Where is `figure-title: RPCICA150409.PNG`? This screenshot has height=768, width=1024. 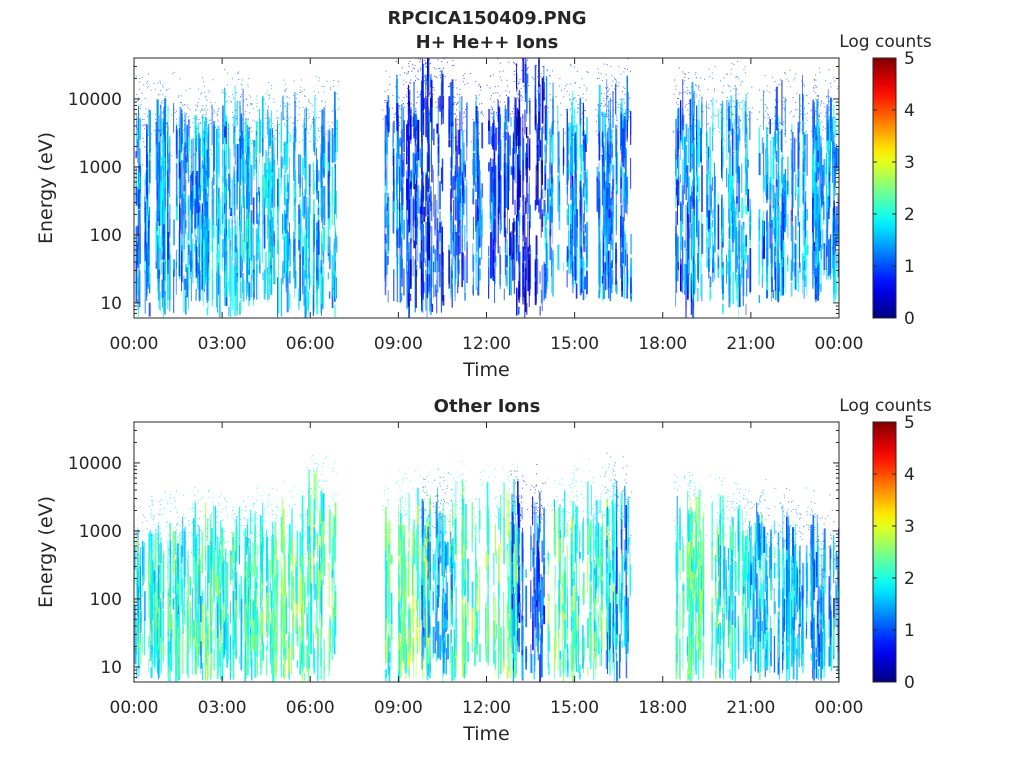
figure-title: RPCICA150409.PNG is located at coordinates (486, 18).